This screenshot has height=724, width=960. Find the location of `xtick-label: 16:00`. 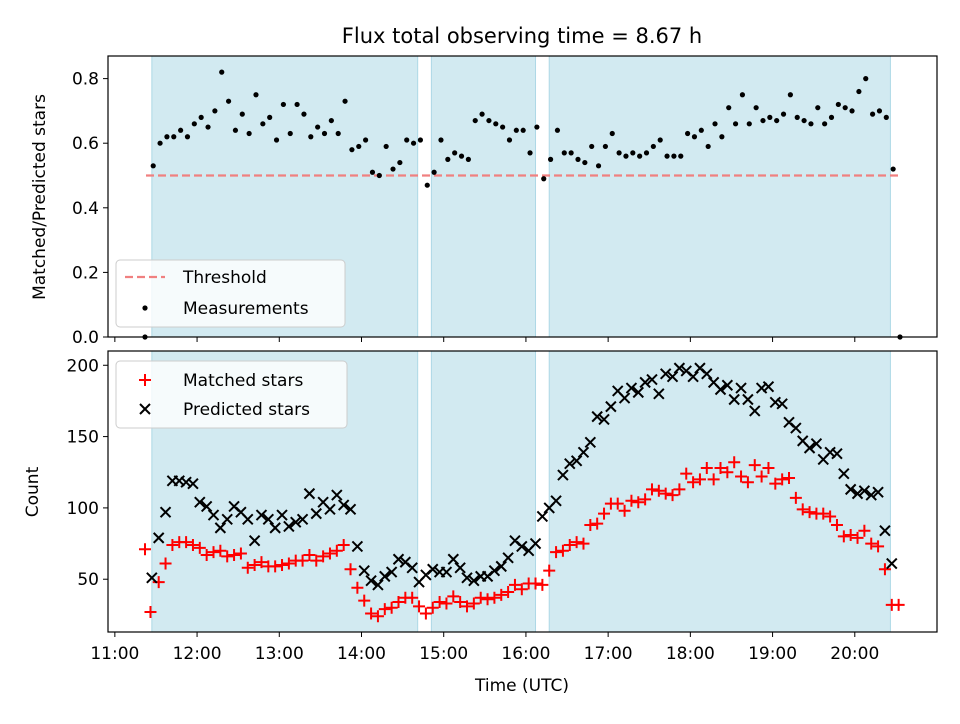

xtick-label: 16:00 is located at coordinates (525, 654).